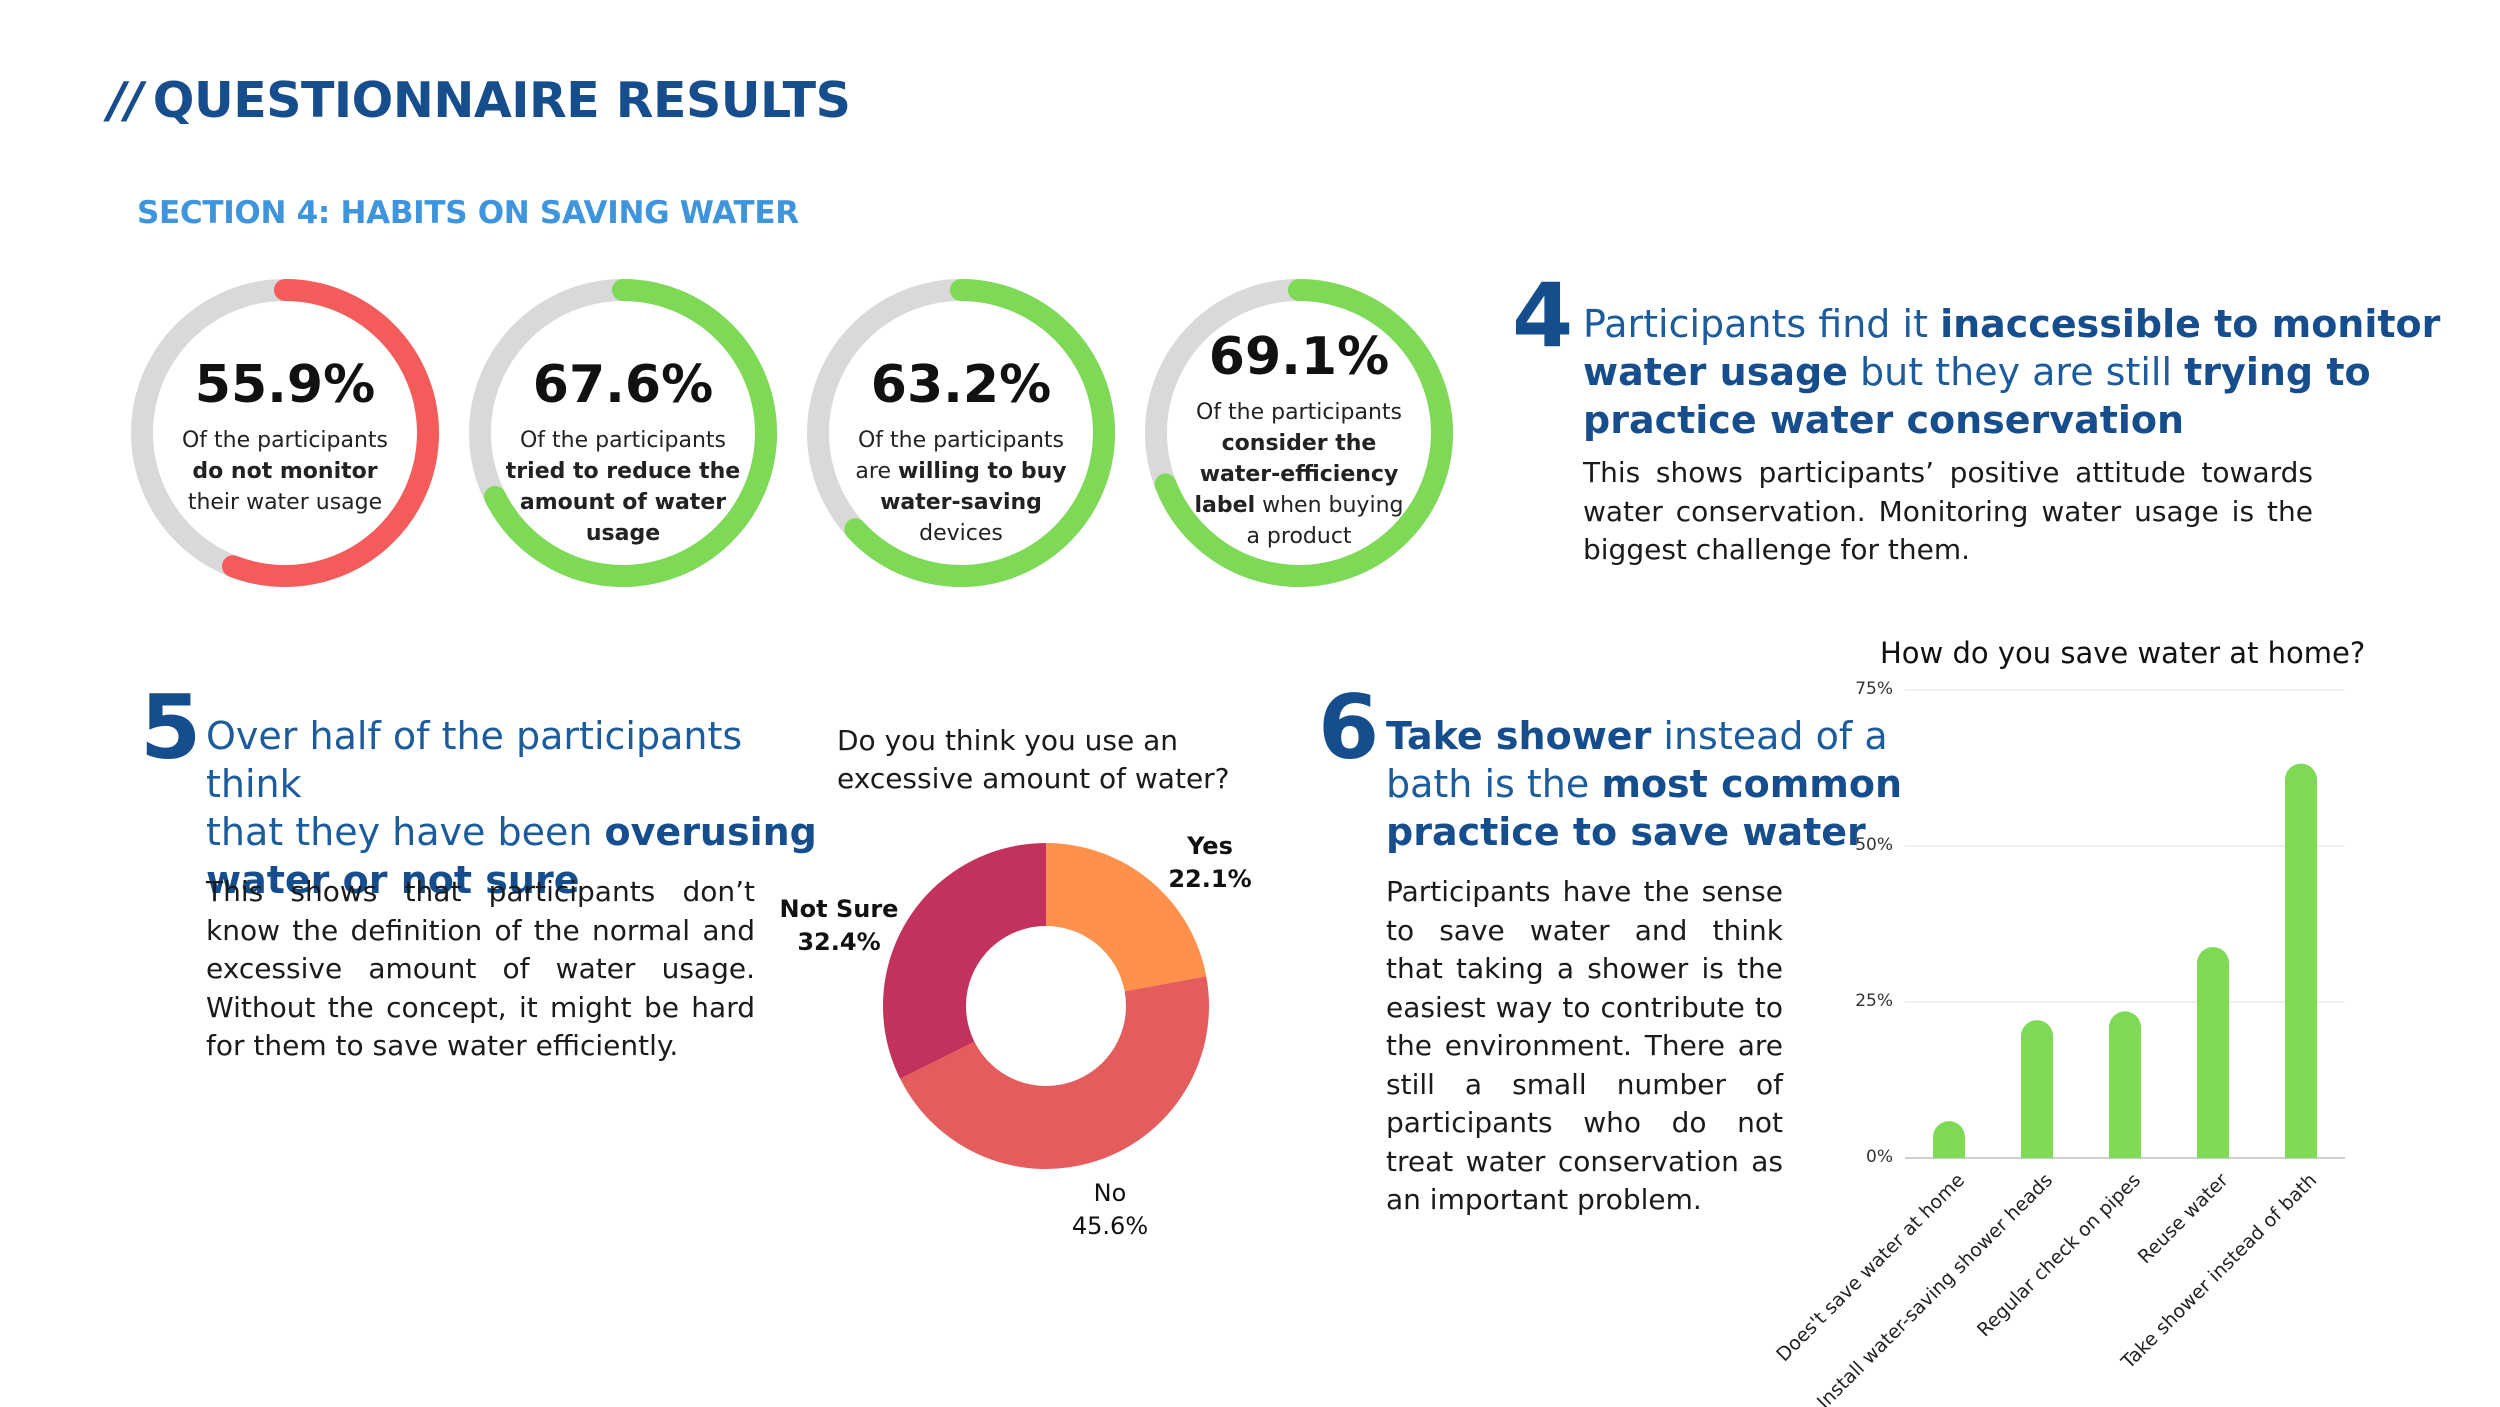 This screenshot has height=1407, width=2500. What do you see at coordinates (405, 832) in the screenshot?
I see `block5-heading-text-2: that they have been` at bounding box center [405, 832].